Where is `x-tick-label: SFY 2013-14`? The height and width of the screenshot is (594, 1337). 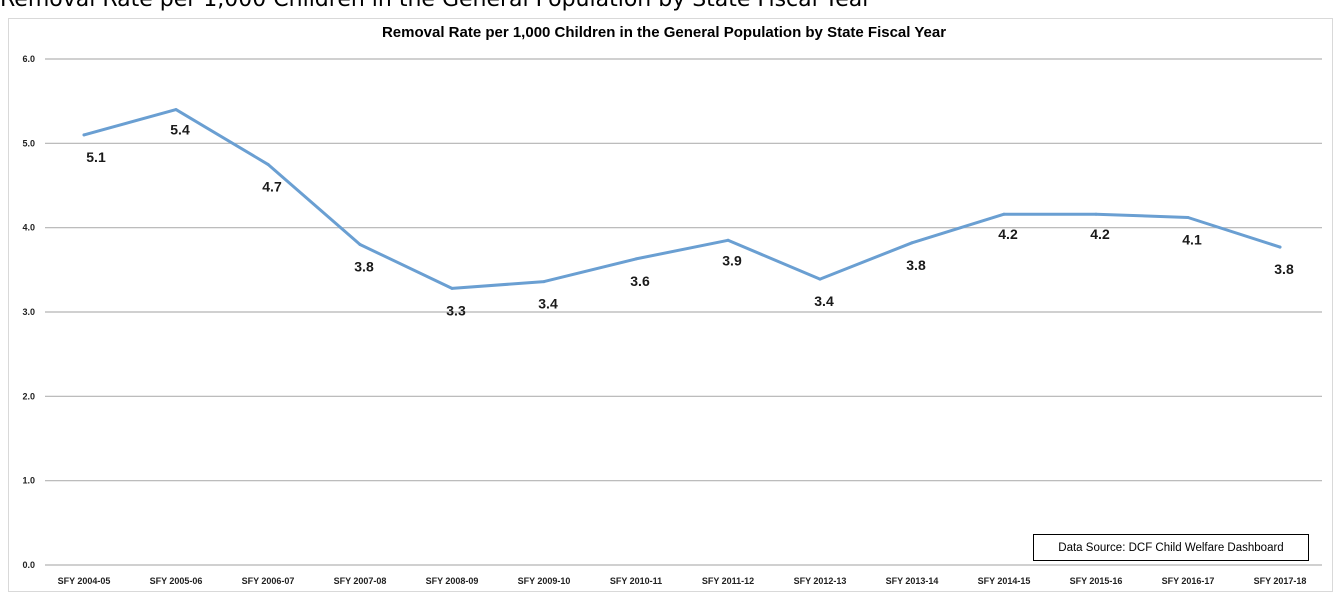
x-tick-label: SFY 2013-14 is located at coordinates (912, 581).